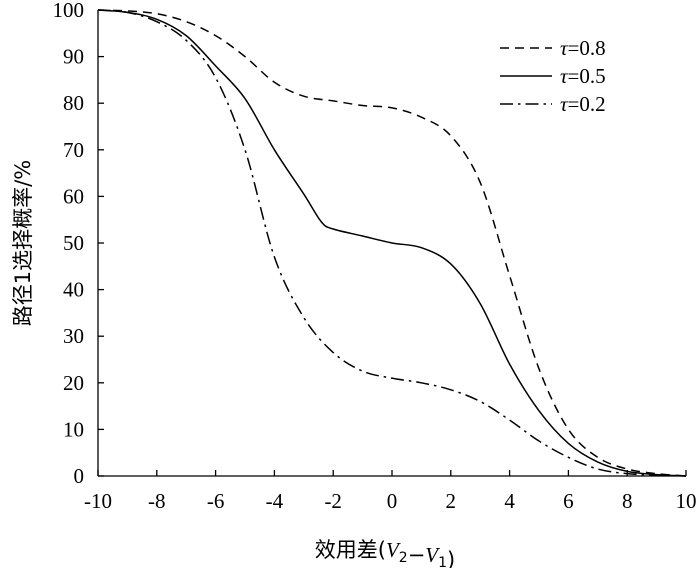  Describe the element at coordinates (216, 501) in the screenshot. I see `x-tick-label: -6` at that location.